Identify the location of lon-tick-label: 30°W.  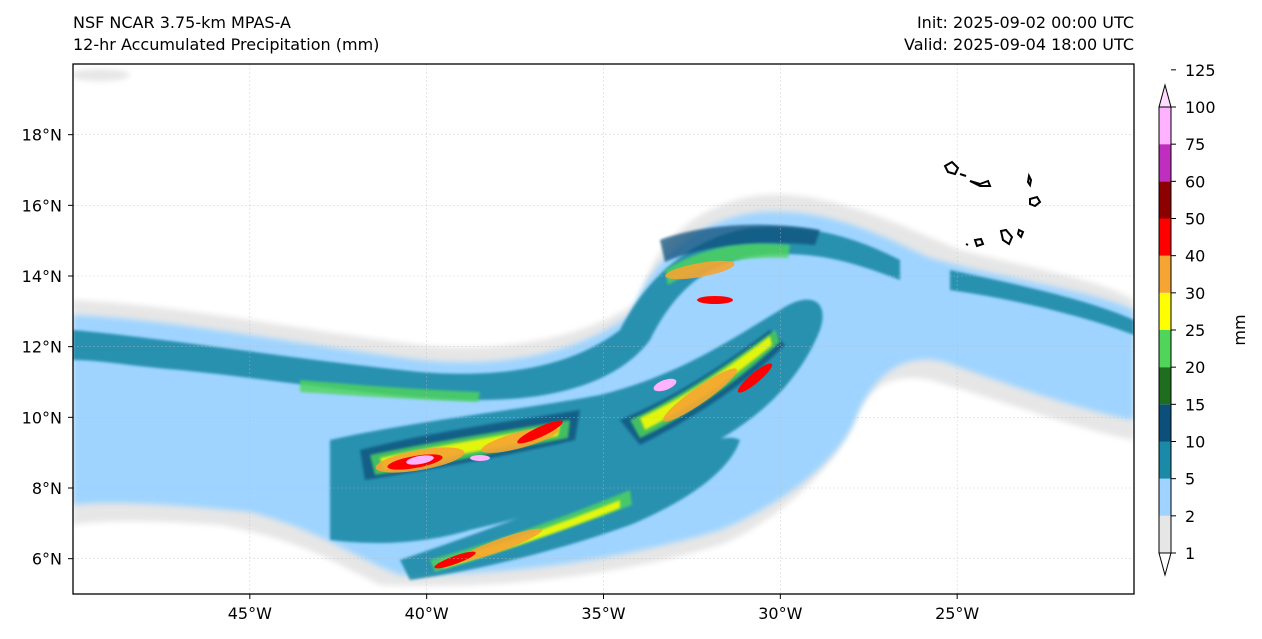
(780, 613).